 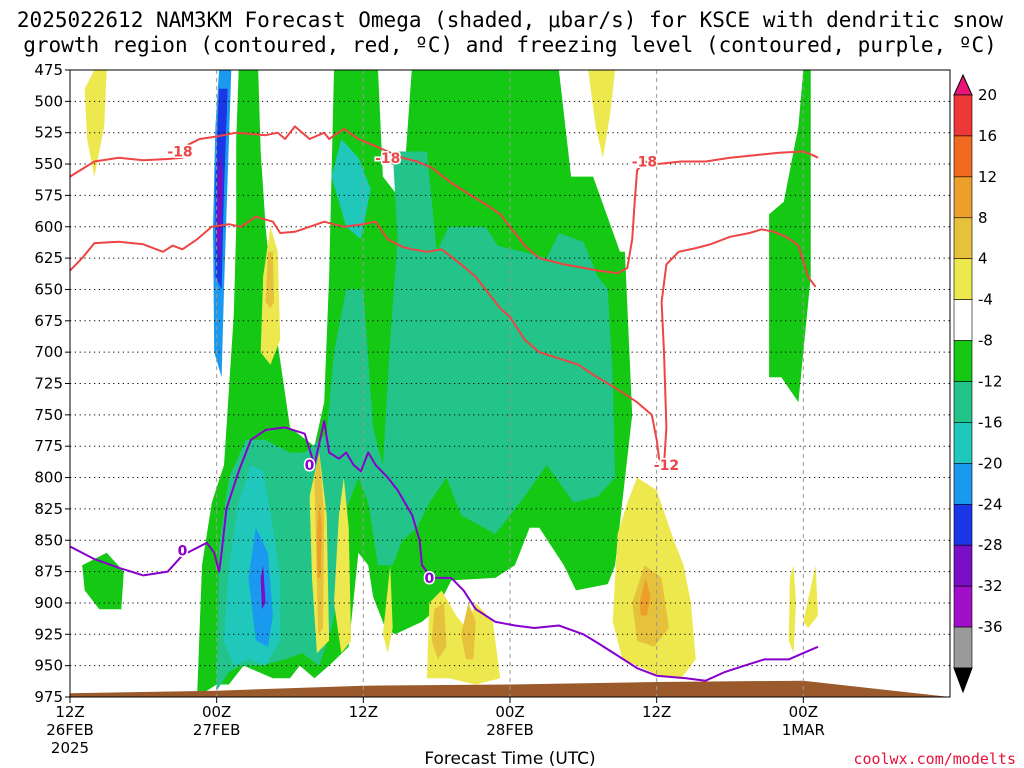 What do you see at coordinates (803, 712) in the screenshot?
I see `x-tick-label-30-1: 00Z` at bounding box center [803, 712].